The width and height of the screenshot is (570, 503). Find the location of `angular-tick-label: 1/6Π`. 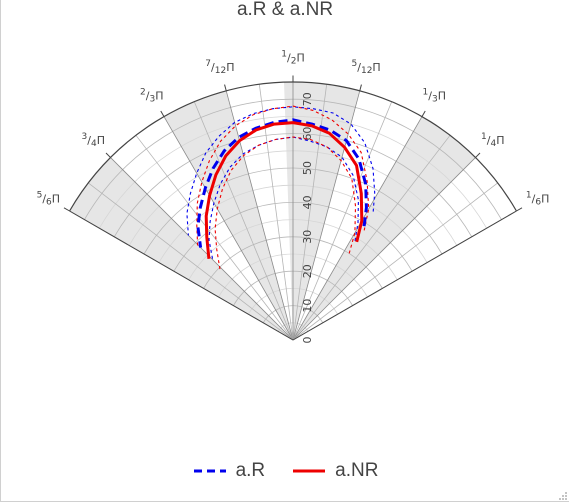

angular-tick-label: 1/6Π is located at coordinates (537, 199).